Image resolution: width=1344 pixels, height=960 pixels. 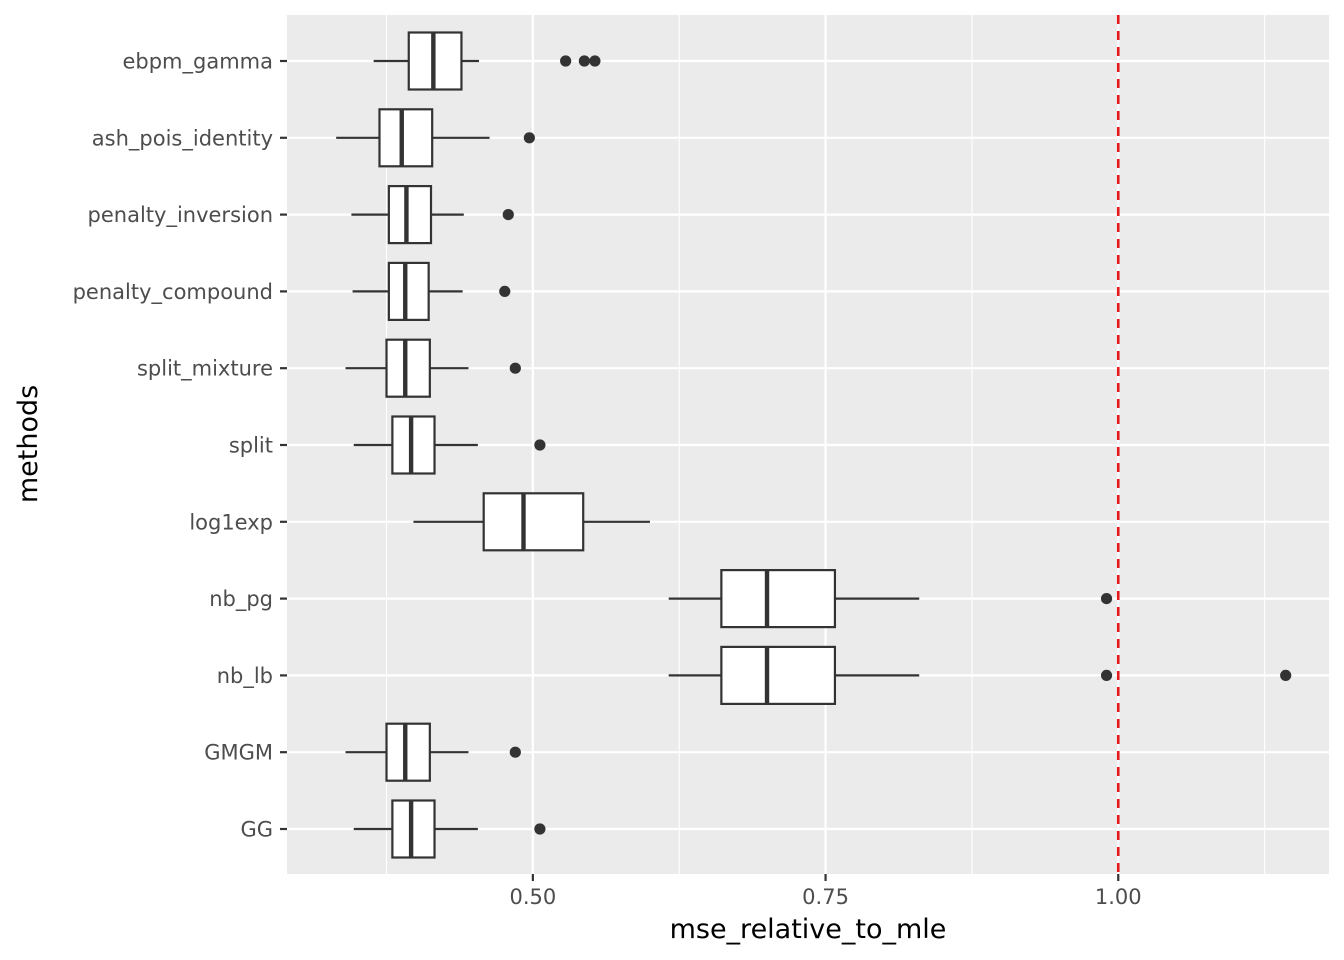 What do you see at coordinates (28, 444) in the screenshot?
I see `y-axis-title: methods` at bounding box center [28, 444].